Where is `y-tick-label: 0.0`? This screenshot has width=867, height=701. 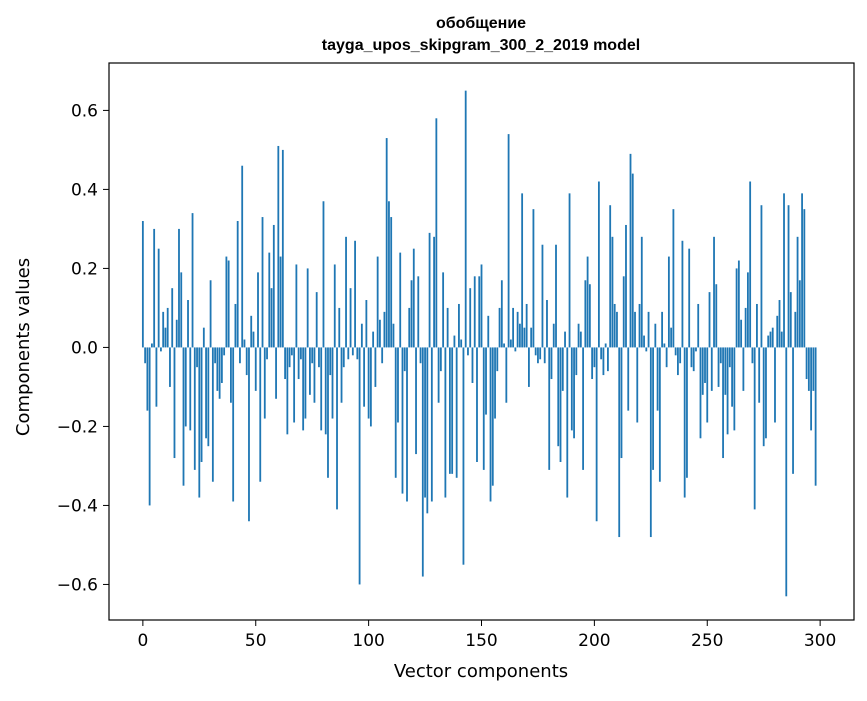
y-tick-label: 0.0 is located at coordinates (84, 348).